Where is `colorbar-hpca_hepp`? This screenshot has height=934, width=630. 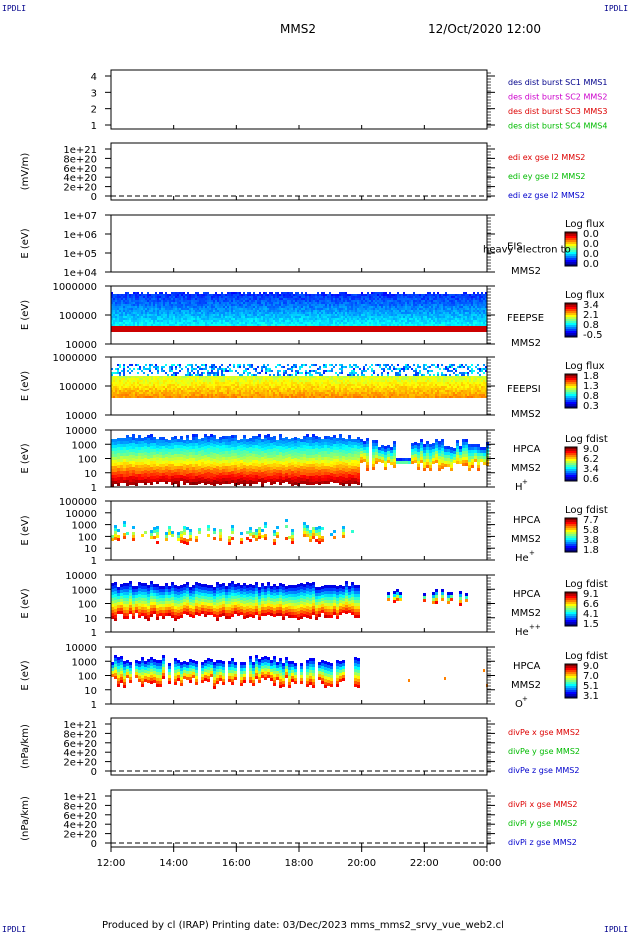
colorbar-hpca_hepp is located at coordinates (571, 609).